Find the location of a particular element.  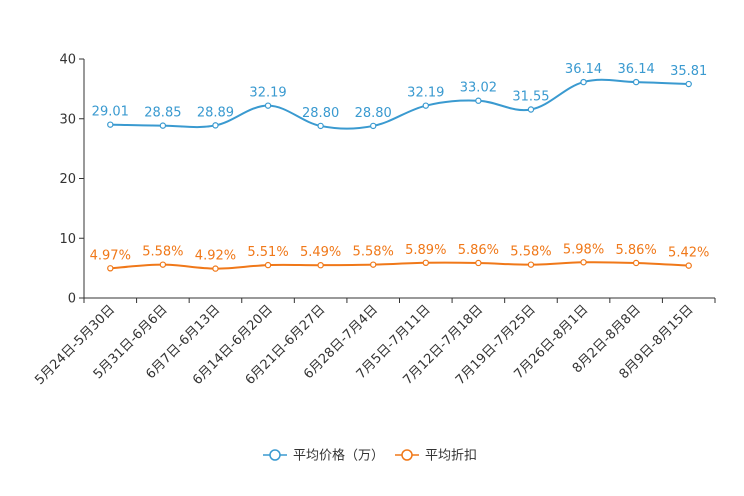

legend-label-1: 平均折扣 is located at coordinates (451, 456).